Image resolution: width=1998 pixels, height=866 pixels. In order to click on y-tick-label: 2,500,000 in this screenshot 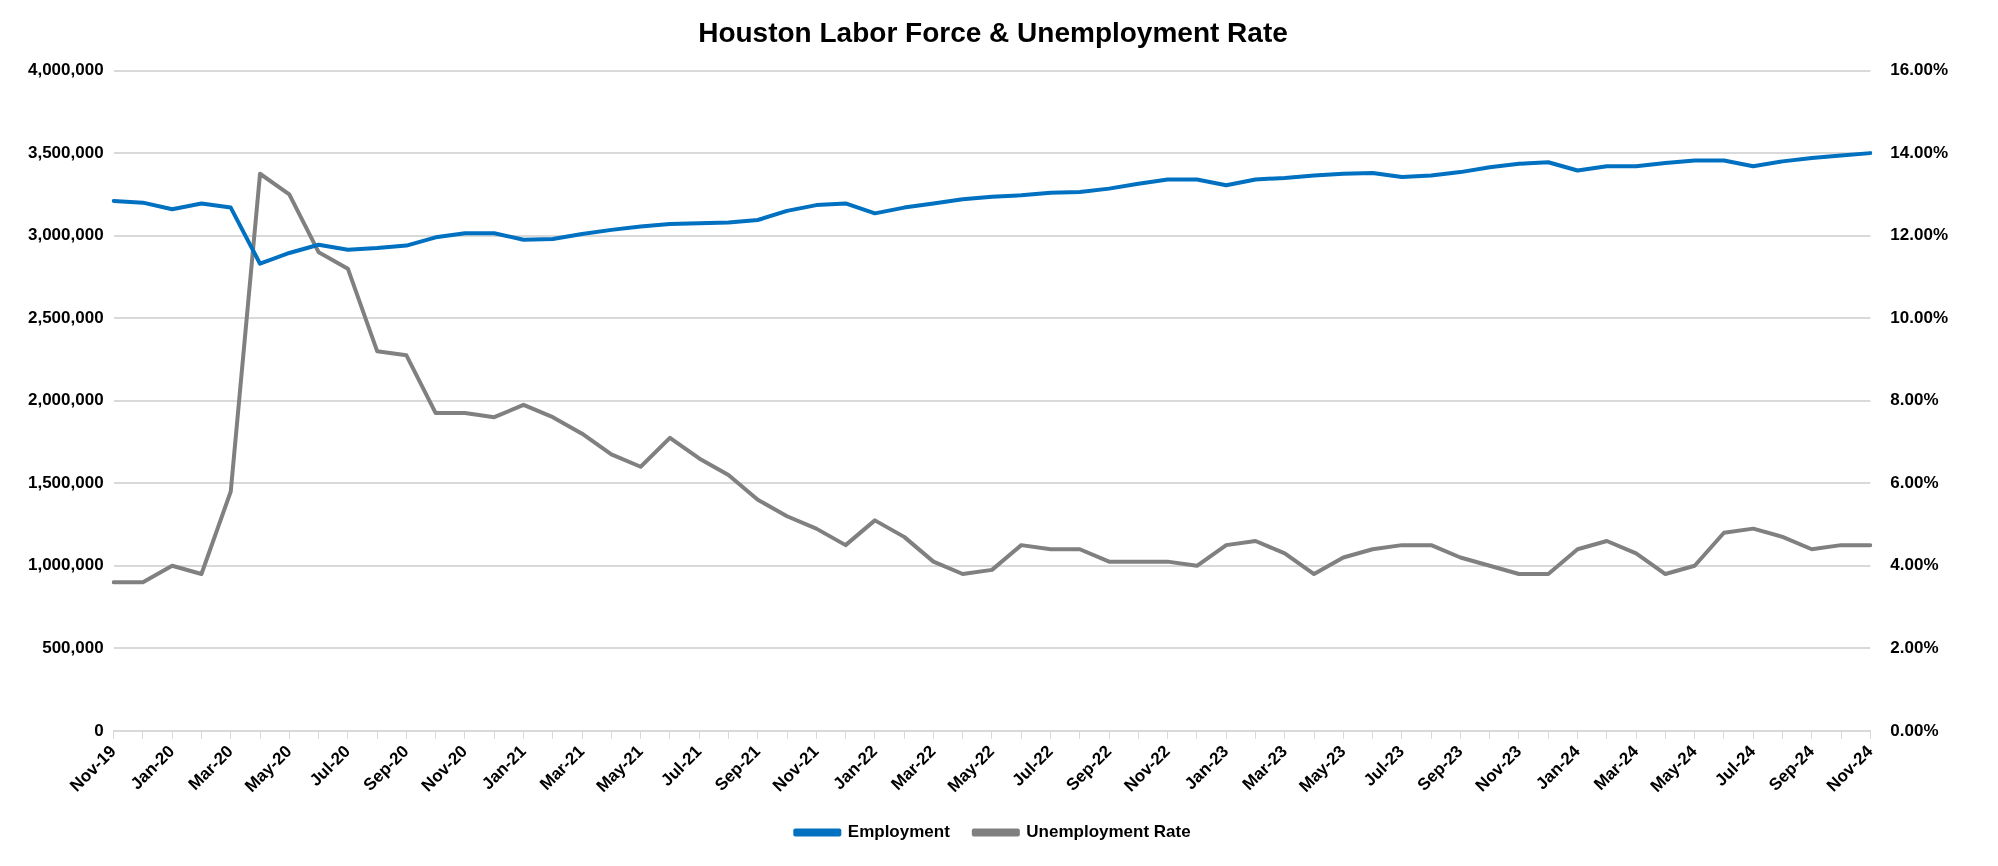, I will do `click(65, 317)`.